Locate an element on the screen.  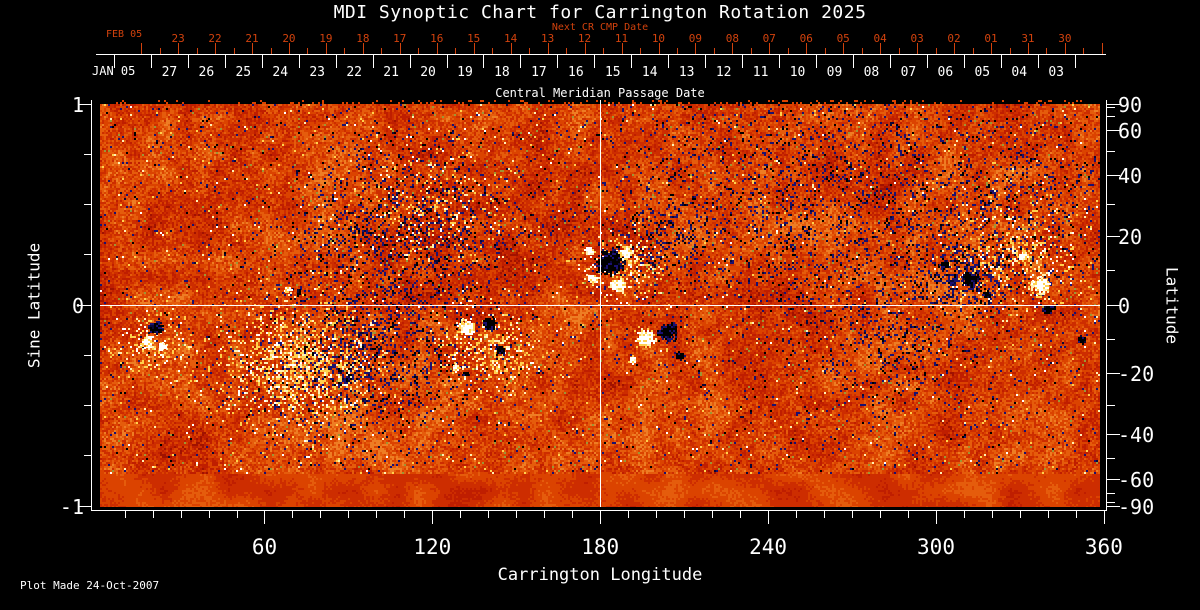
next-cr-month-label: FEB 05 is located at coordinates (124, 34).